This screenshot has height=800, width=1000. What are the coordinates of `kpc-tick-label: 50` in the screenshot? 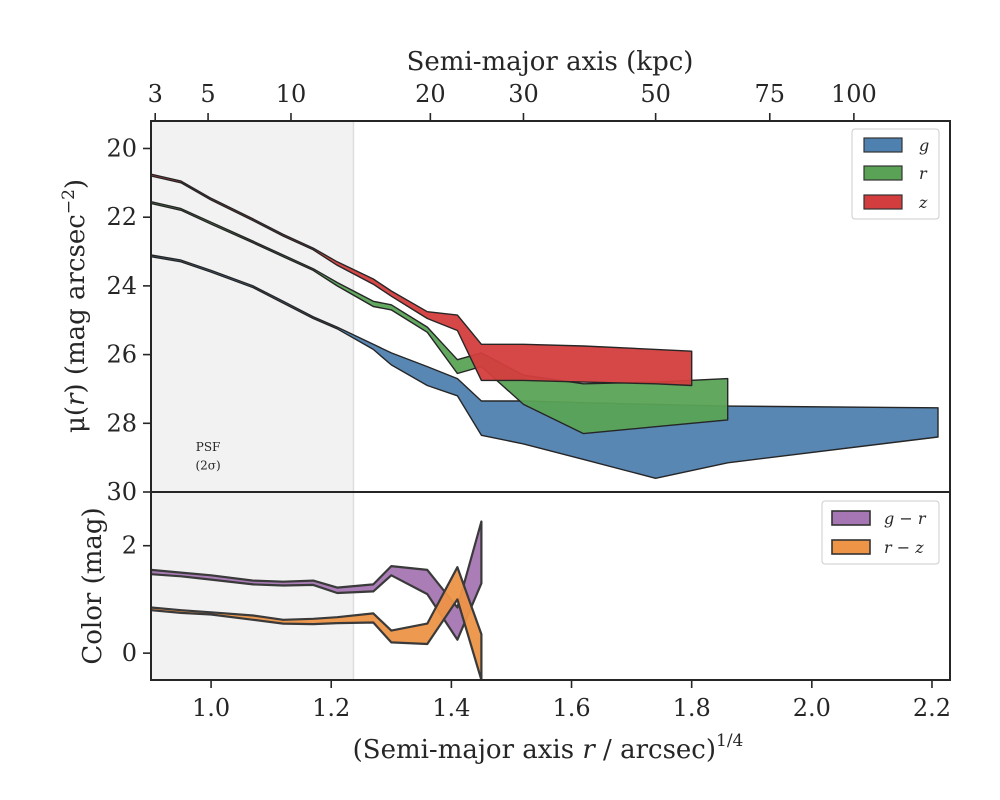 It's located at (655, 94).